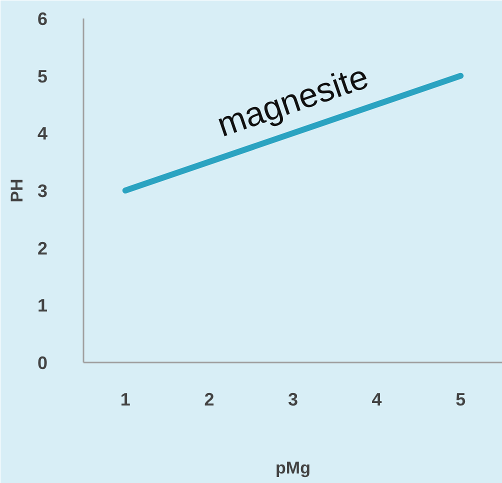 This screenshot has height=483, width=502. I want to click on y-tick-label: 5, so click(42, 76).